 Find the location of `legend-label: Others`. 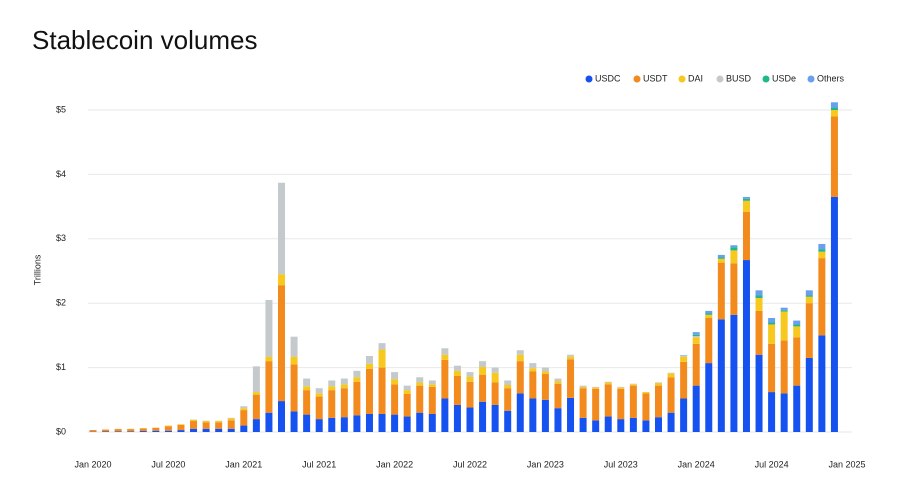

legend-label: Others is located at coordinates (831, 78).